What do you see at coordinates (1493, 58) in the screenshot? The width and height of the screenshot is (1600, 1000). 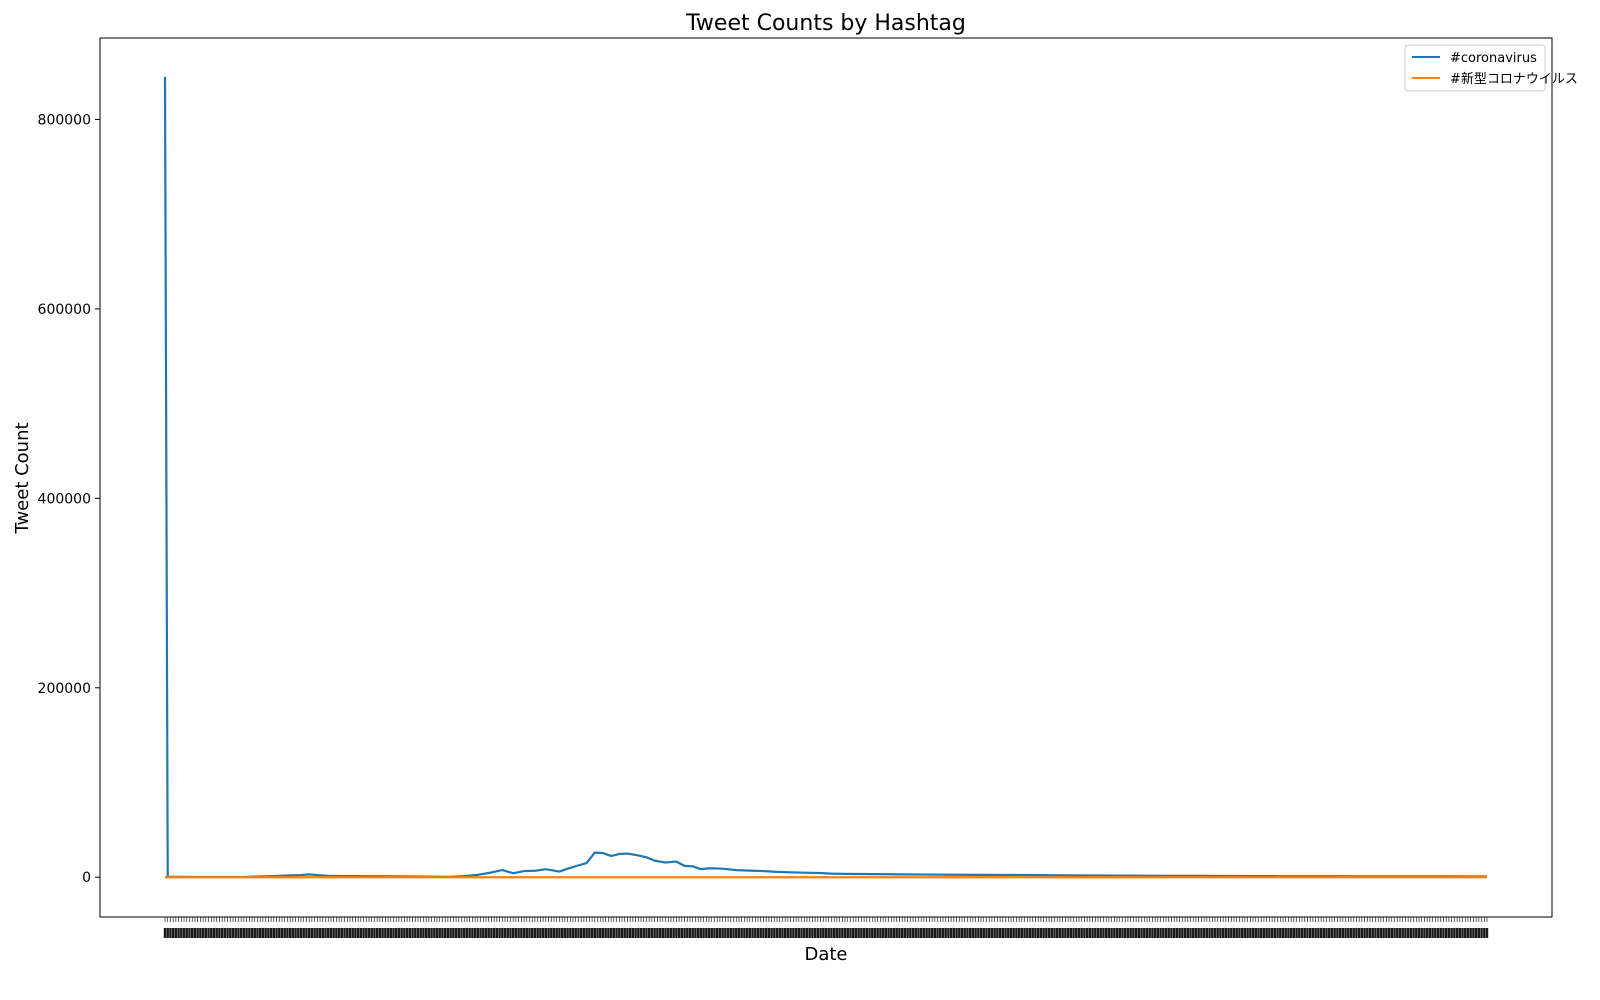 I see `legend-label-0: #coronavirus` at bounding box center [1493, 58].